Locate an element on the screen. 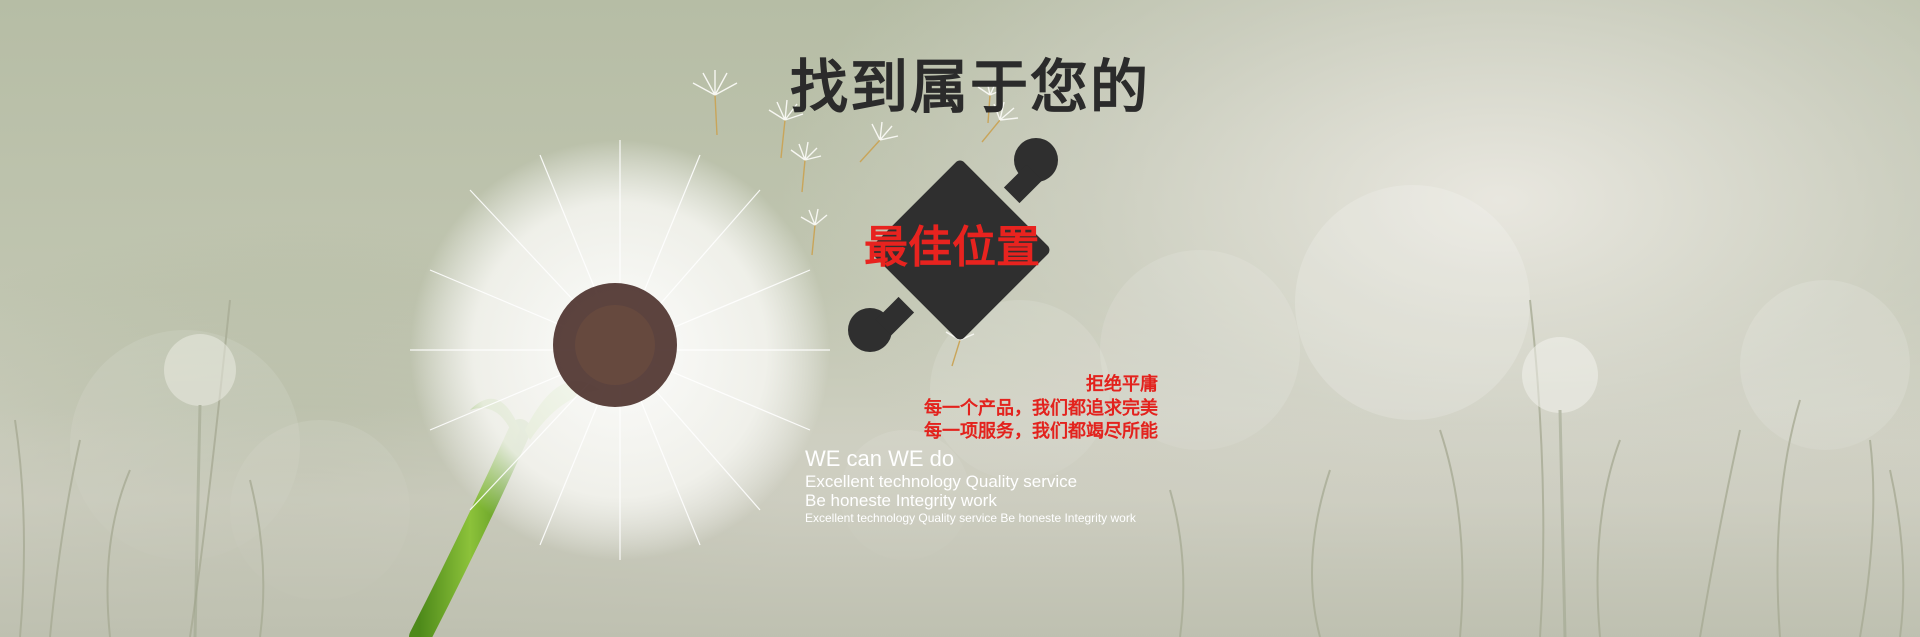 The image size is (1920, 637). english-line-2: Excellent technology Quality service is located at coordinates (941, 481).